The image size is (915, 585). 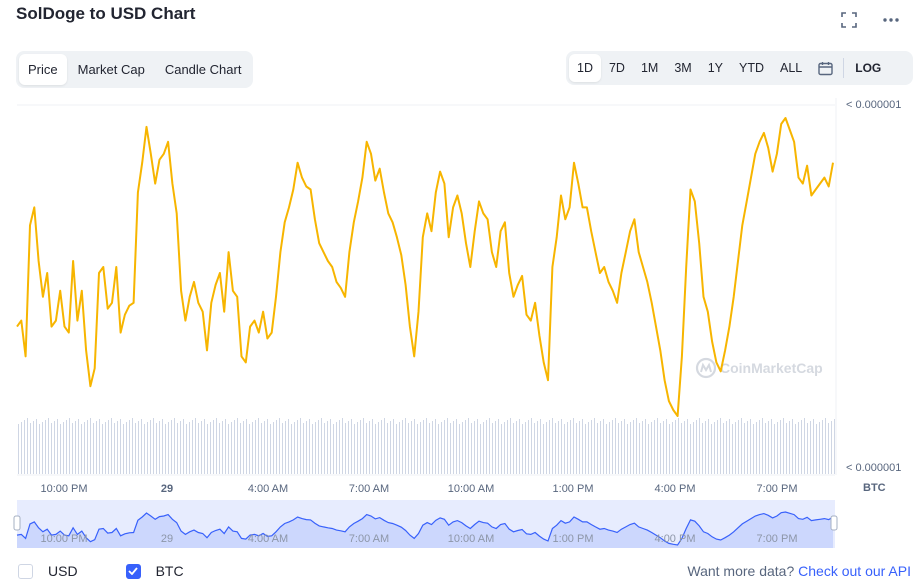 I want to click on y-tick-label-bottom: < 0.000001, so click(x=873, y=468).